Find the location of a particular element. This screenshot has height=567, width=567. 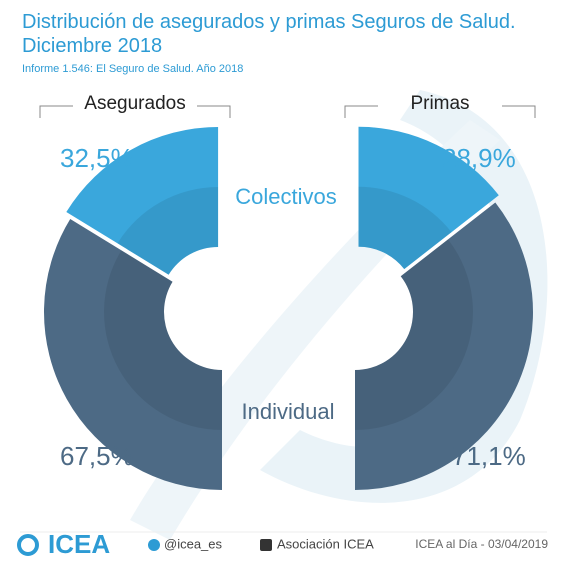

category-label: Individual is located at coordinates (288, 411).